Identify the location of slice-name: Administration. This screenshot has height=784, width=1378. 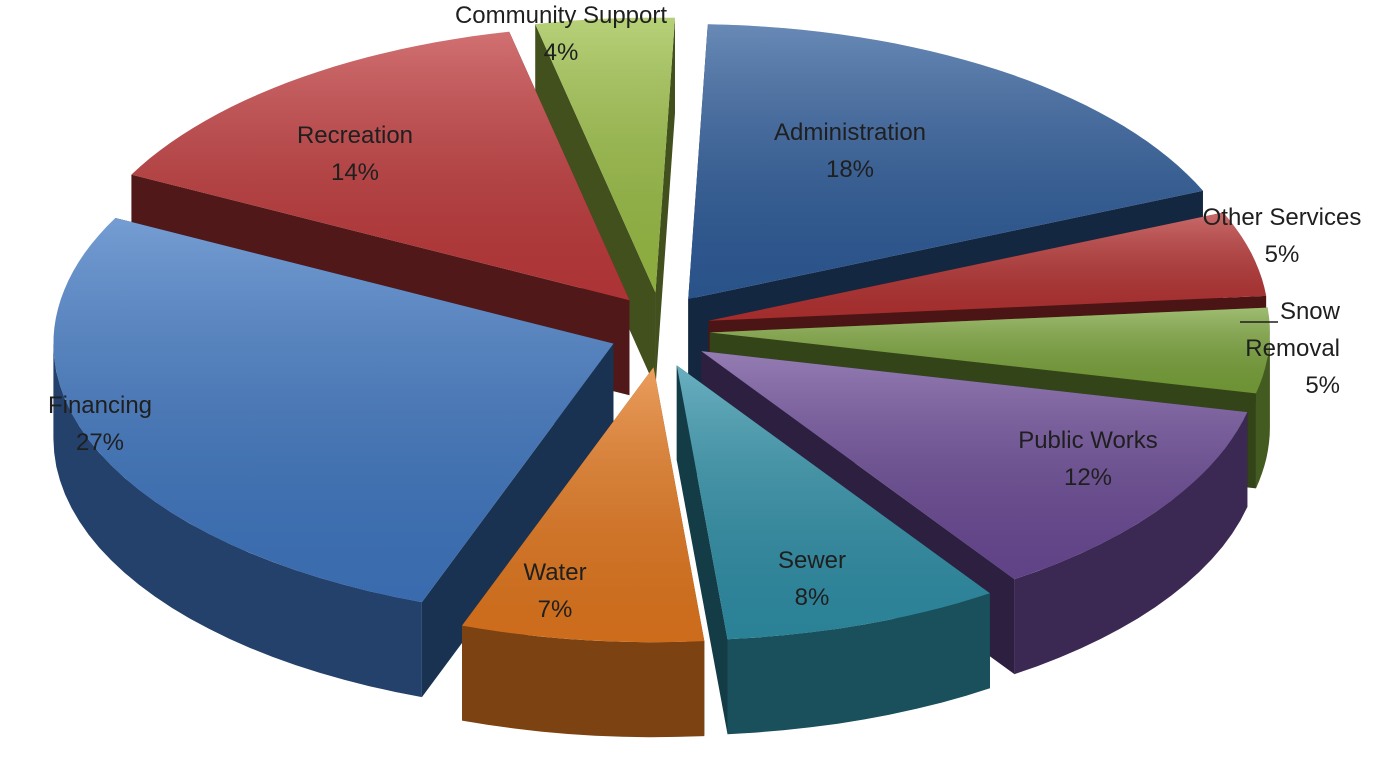
(850, 132).